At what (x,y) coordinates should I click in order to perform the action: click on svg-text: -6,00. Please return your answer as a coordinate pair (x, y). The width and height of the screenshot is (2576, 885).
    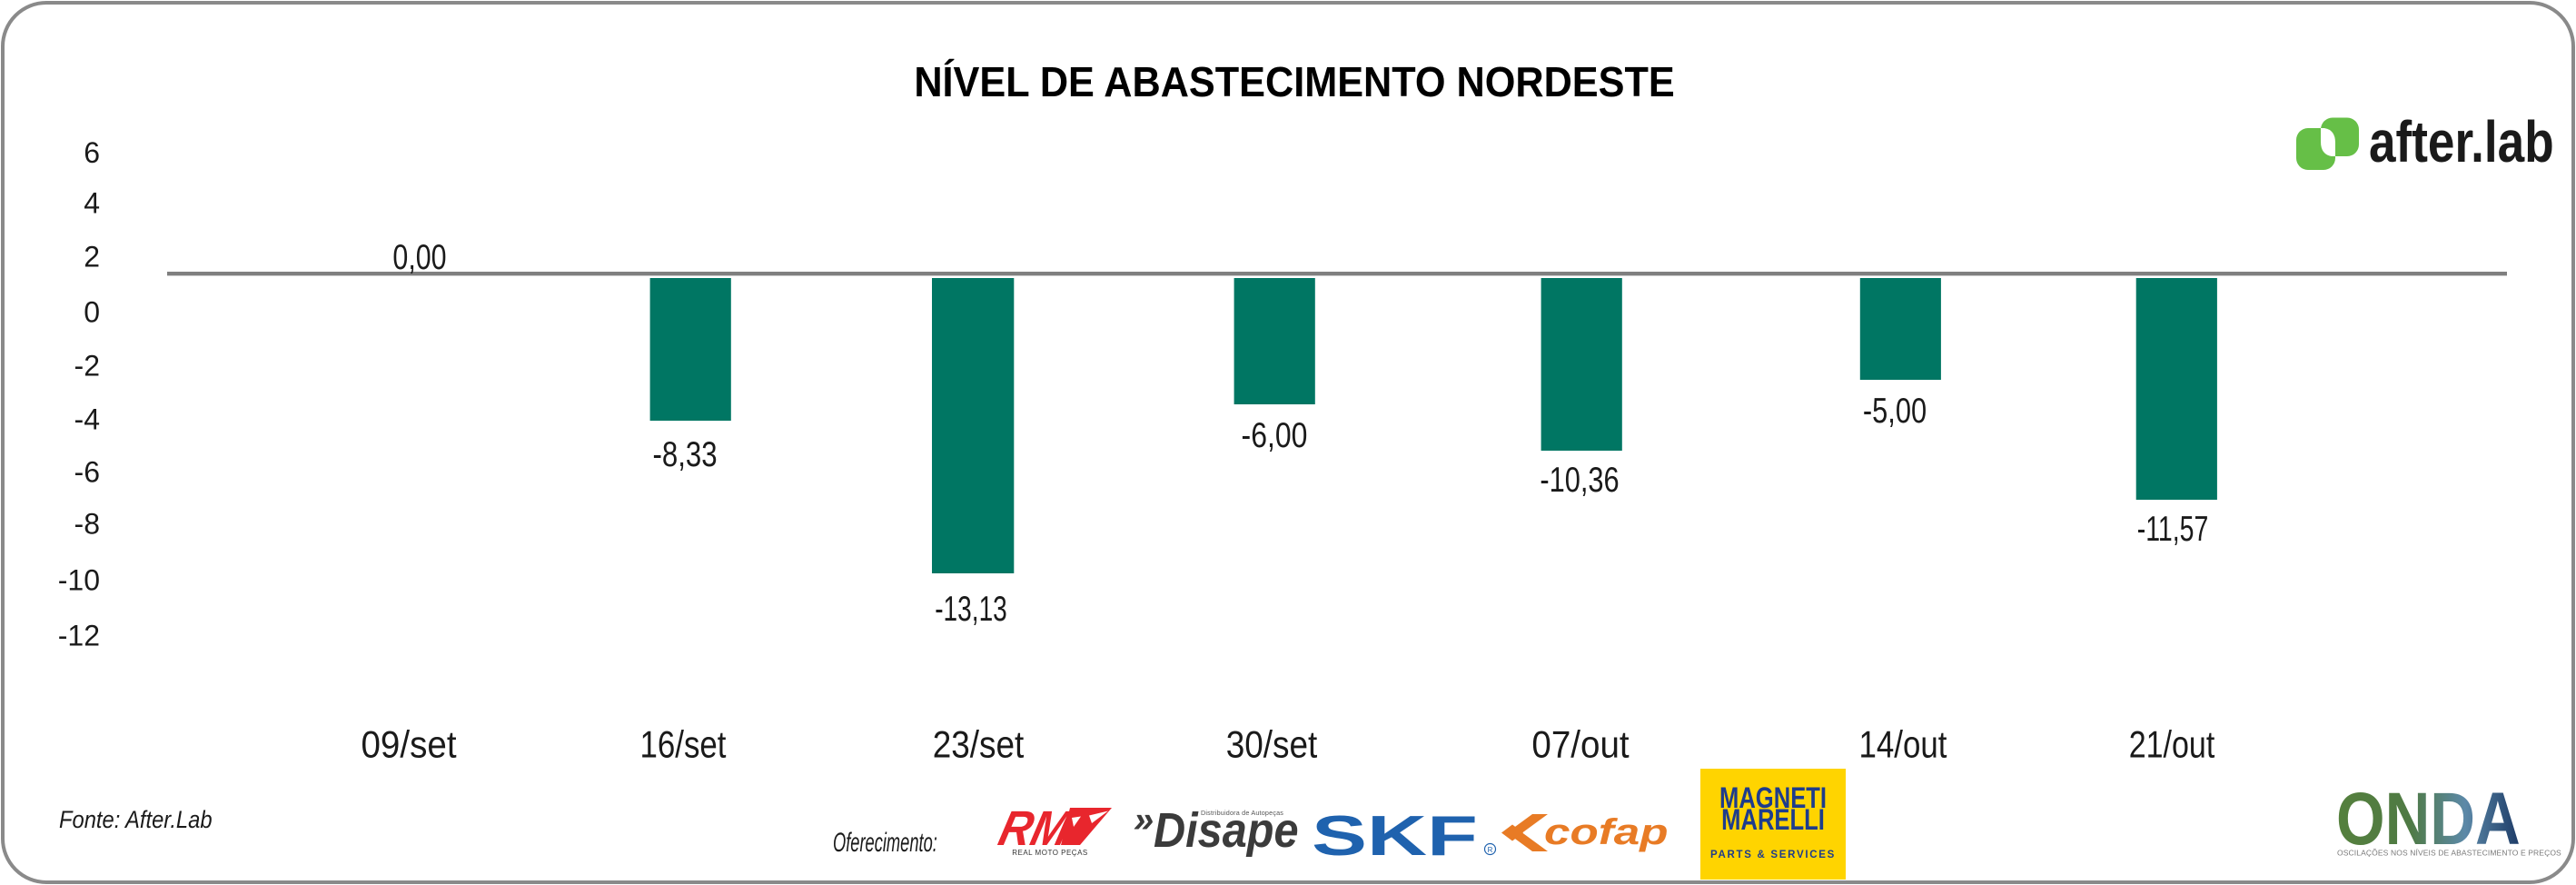
    Looking at the image, I should click on (1275, 435).